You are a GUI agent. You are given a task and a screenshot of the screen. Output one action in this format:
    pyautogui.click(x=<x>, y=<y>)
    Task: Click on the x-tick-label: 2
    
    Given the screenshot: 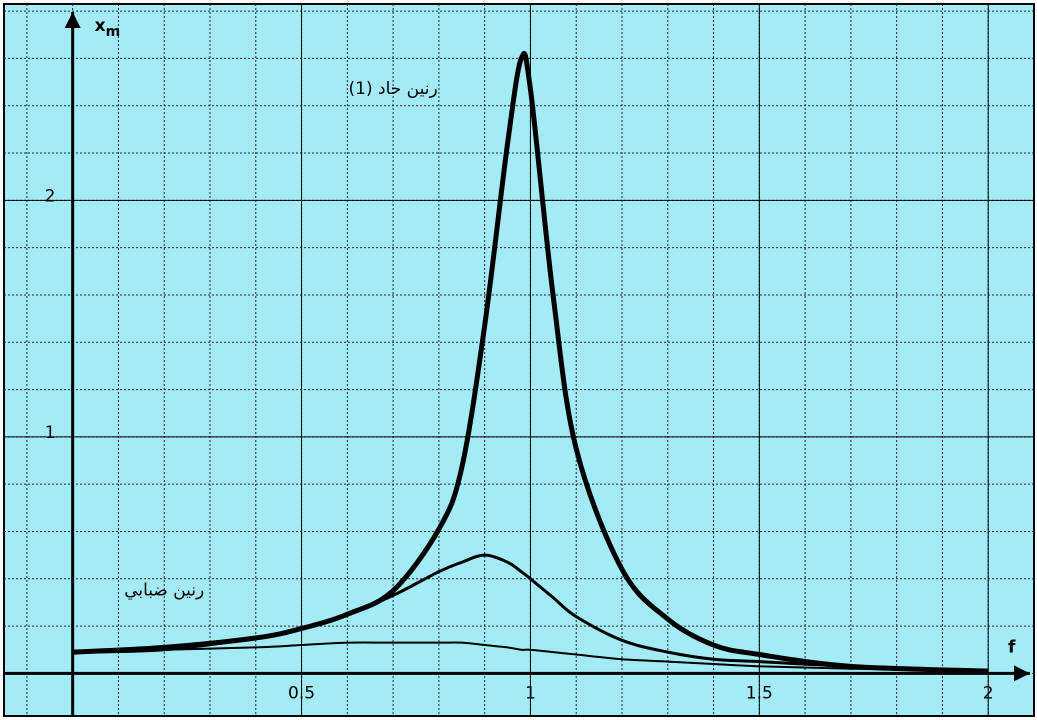 What is the action you would take?
    pyautogui.click(x=988, y=693)
    